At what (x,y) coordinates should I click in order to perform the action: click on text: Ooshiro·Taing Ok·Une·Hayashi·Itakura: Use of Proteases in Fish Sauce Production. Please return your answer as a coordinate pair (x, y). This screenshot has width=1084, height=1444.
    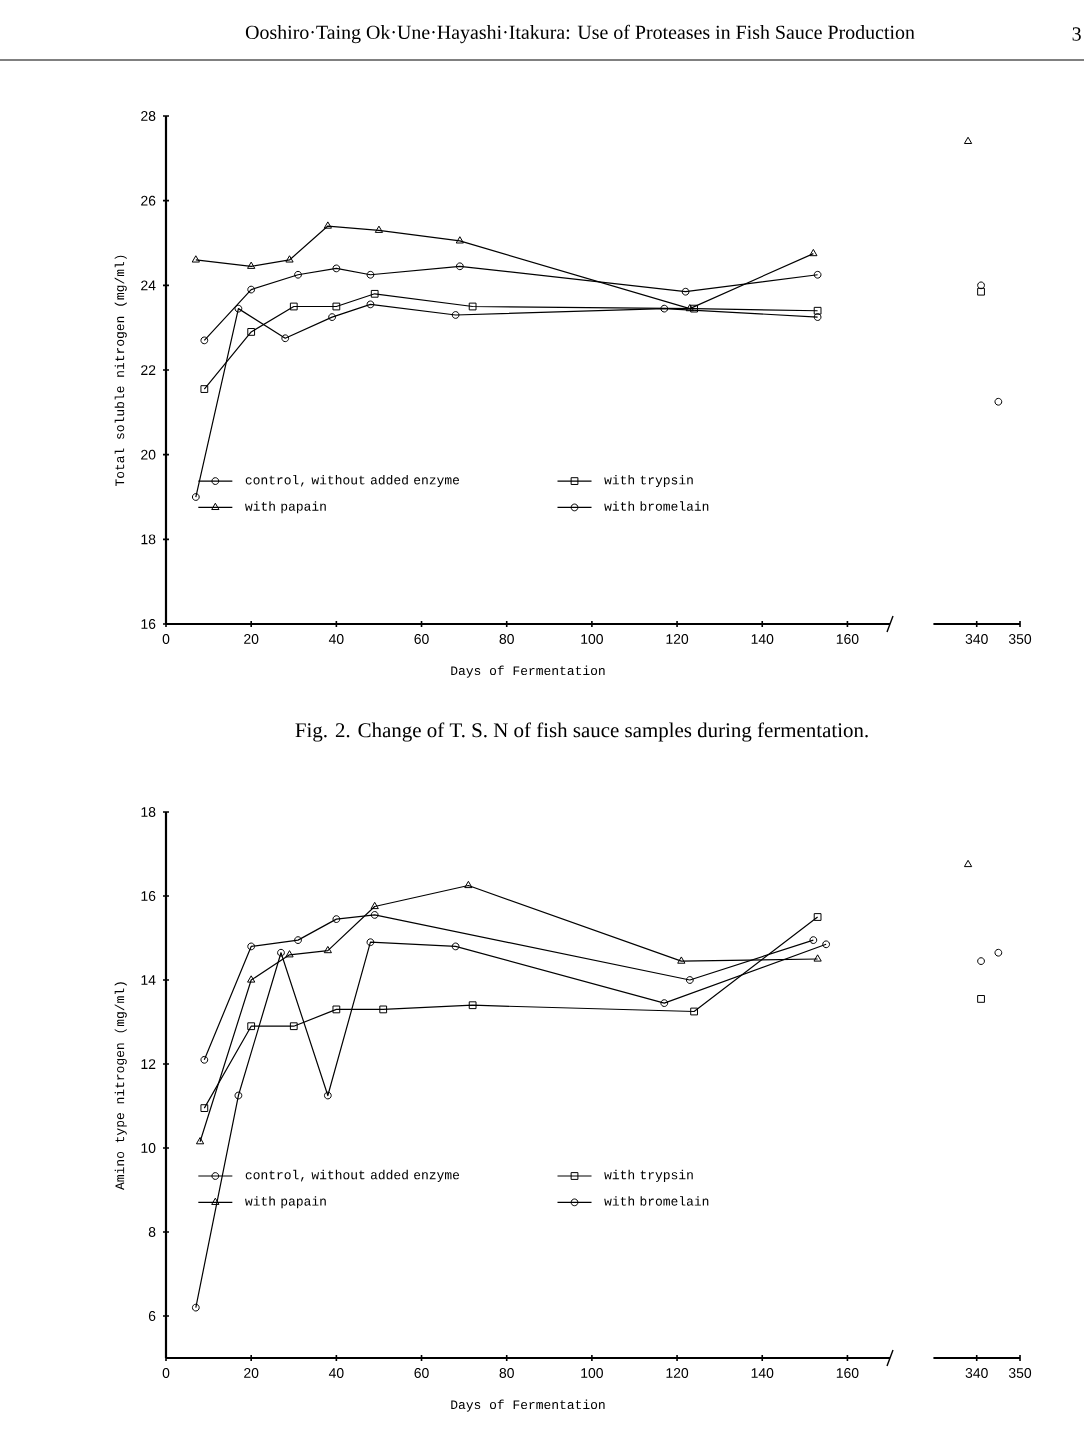
    Looking at the image, I should click on (580, 34).